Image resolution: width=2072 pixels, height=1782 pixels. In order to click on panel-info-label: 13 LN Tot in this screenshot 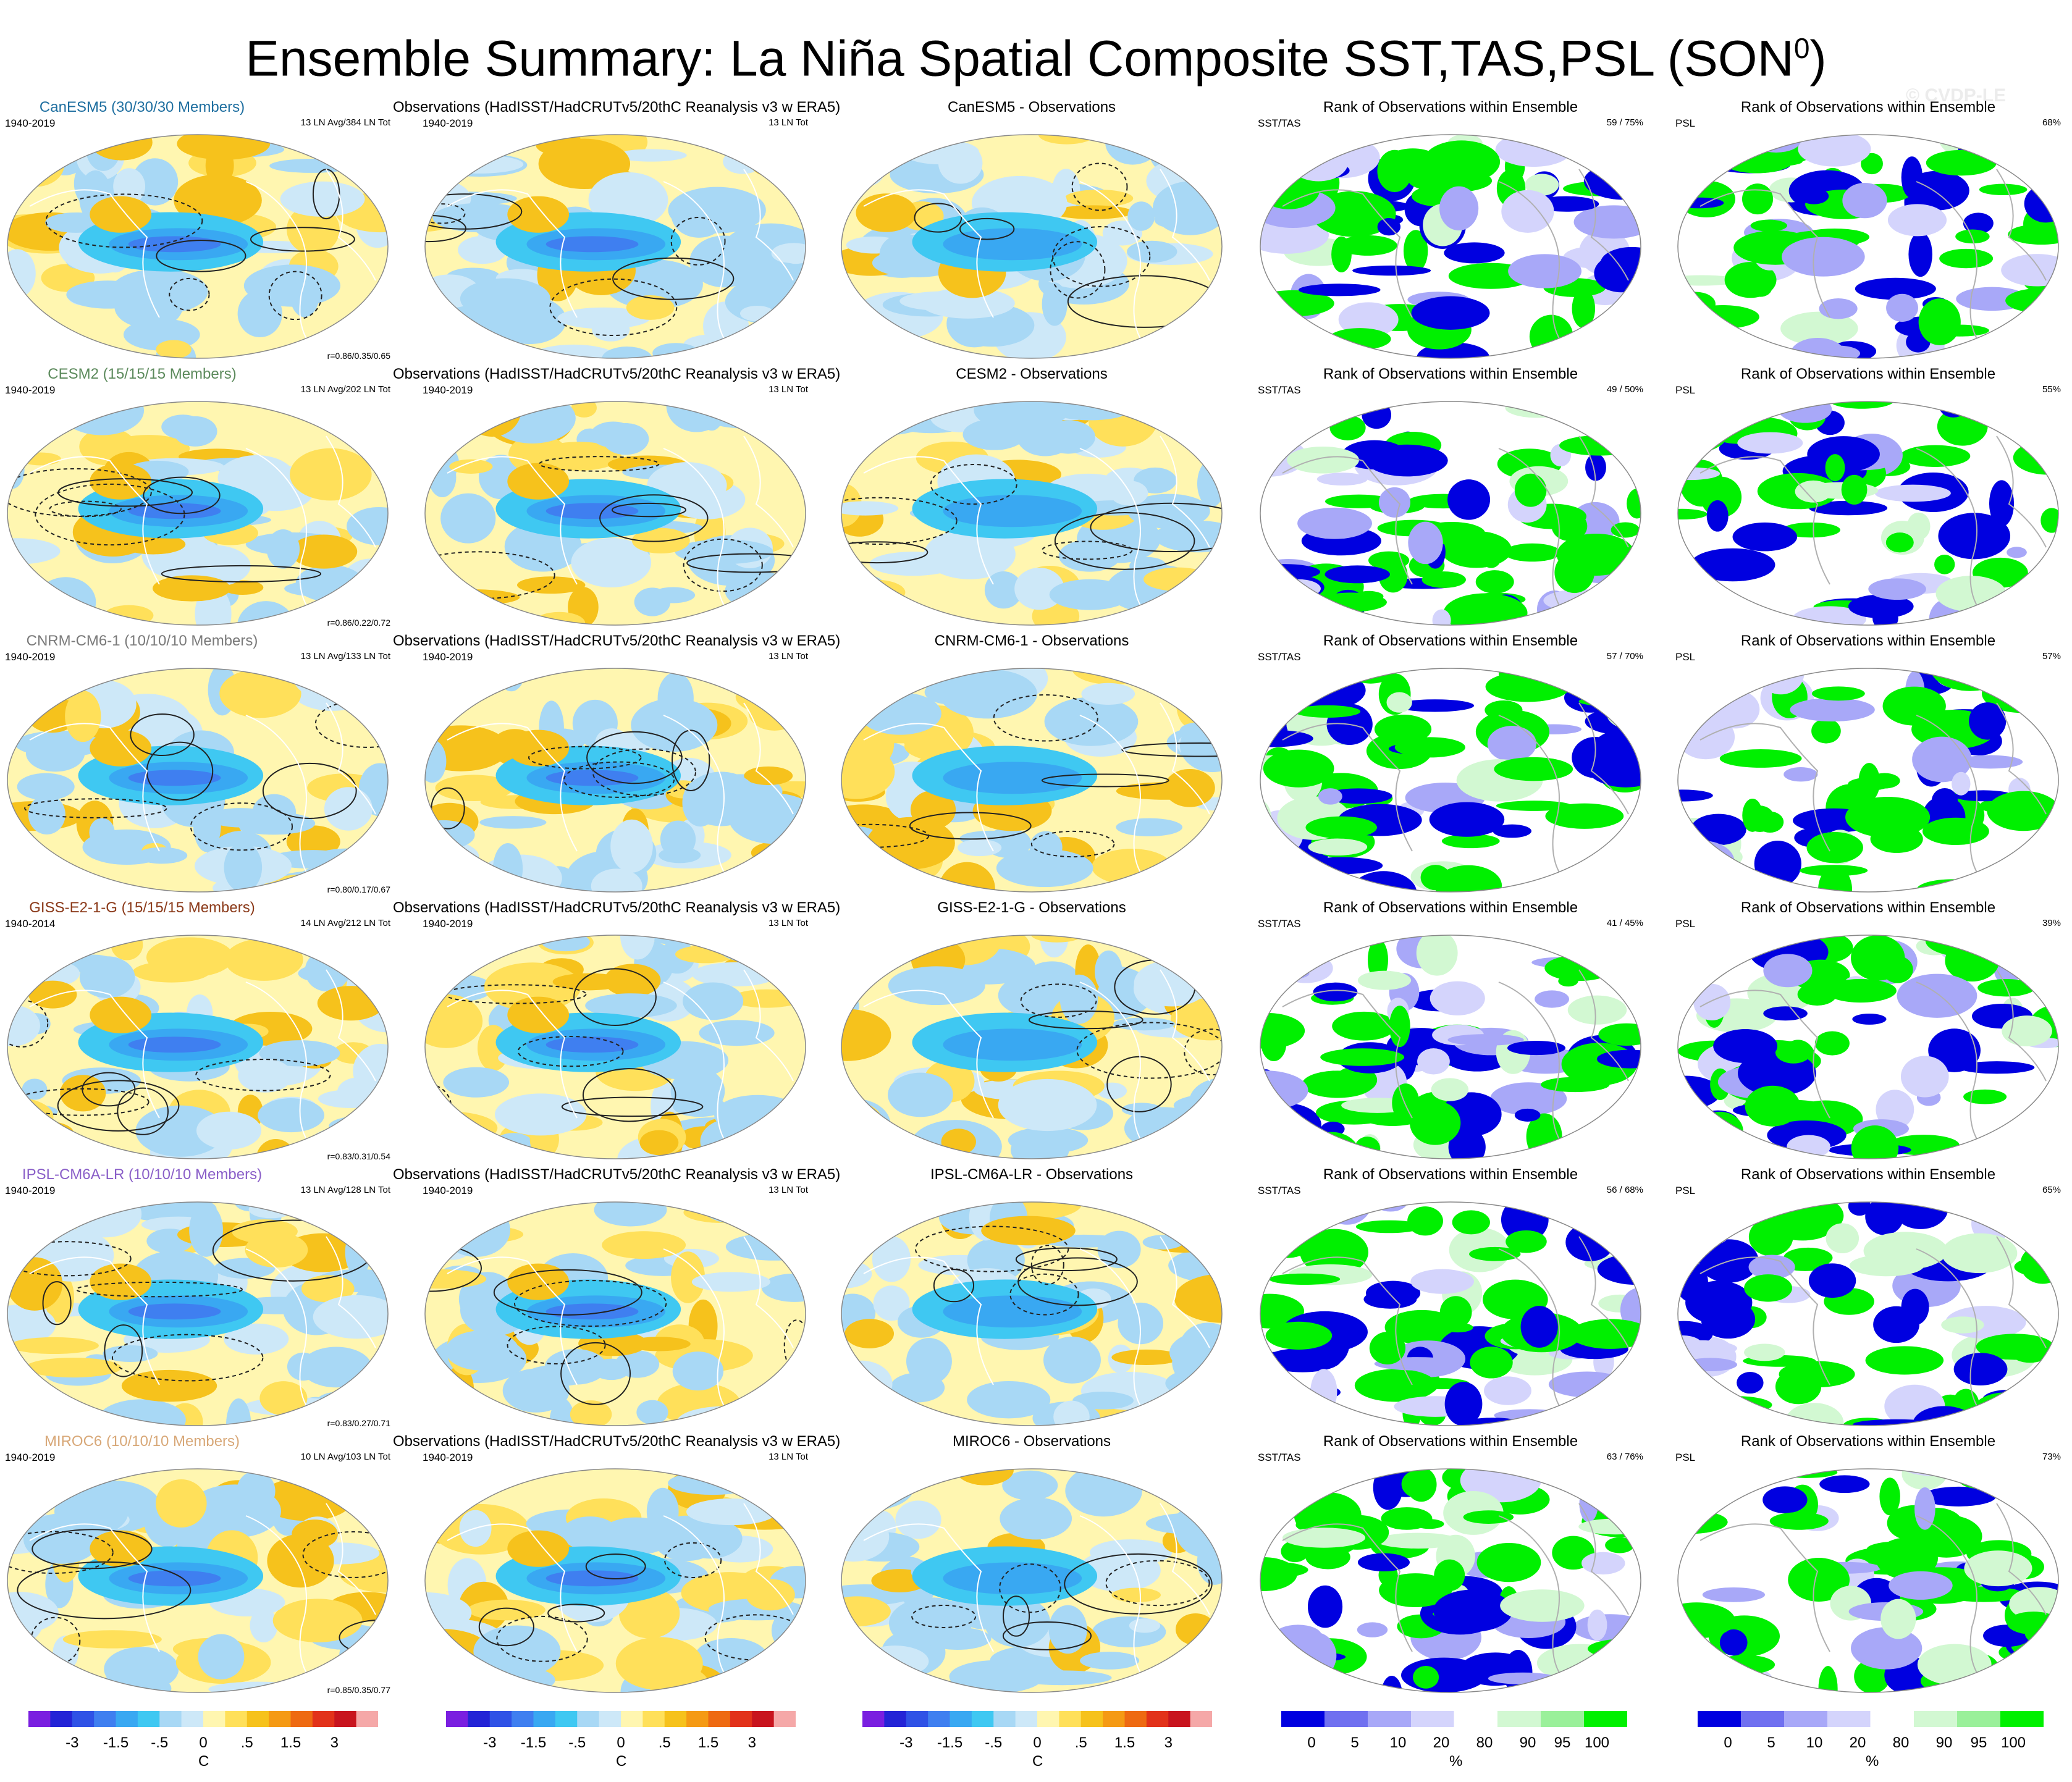, I will do `click(789, 1190)`.